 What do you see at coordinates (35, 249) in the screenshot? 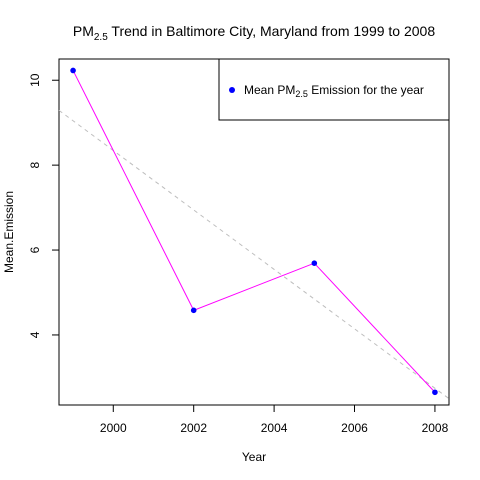
I see `y-tick-label: 6` at bounding box center [35, 249].